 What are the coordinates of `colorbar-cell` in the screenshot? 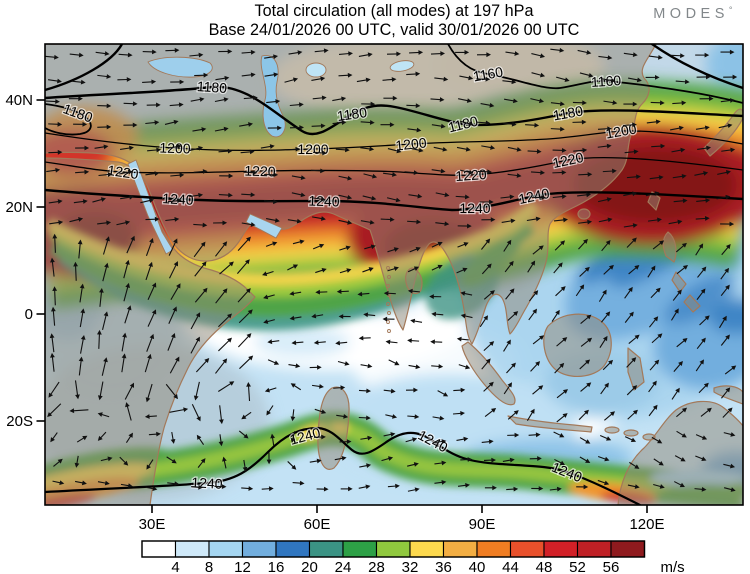 It's located at (226, 549).